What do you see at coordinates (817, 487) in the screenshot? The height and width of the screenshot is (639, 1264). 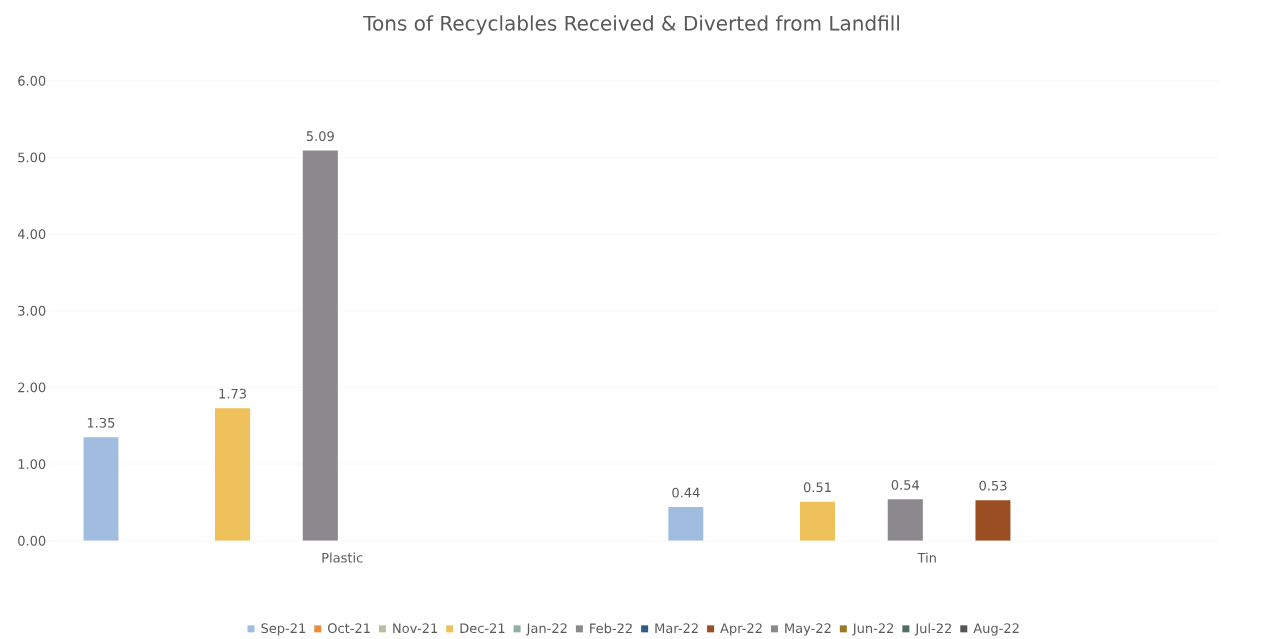 I see `data-label: 0.51` at bounding box center [817, 487].